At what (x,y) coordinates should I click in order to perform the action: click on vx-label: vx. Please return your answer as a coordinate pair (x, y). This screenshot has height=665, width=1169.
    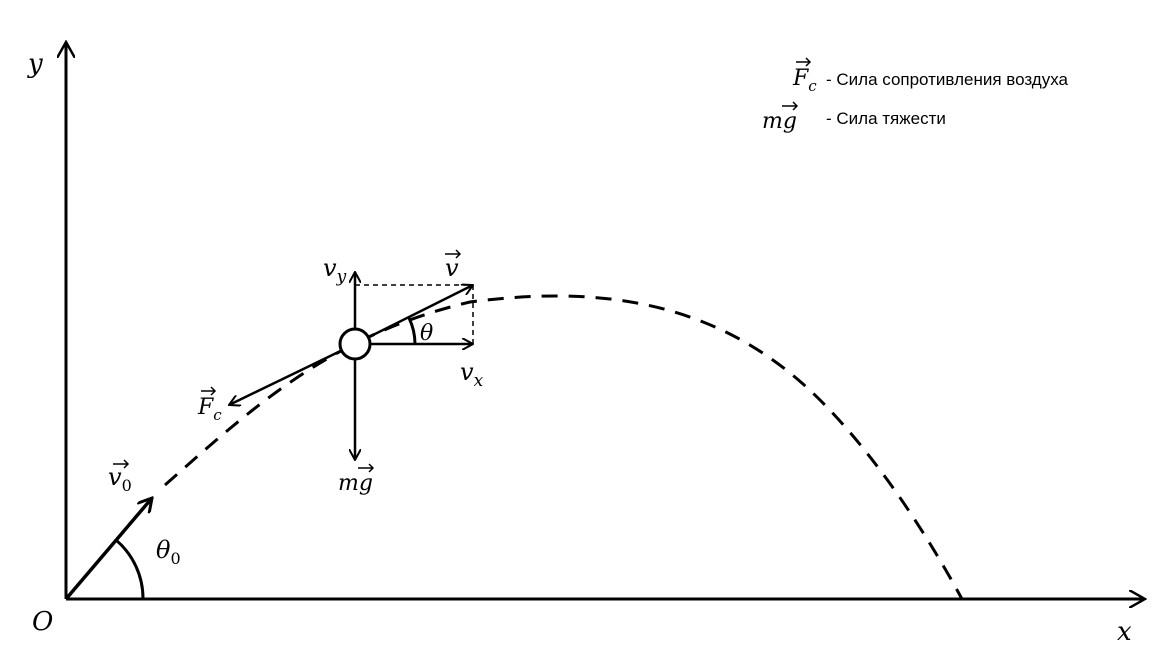
    Looking at the image, I should click on (472, 374).